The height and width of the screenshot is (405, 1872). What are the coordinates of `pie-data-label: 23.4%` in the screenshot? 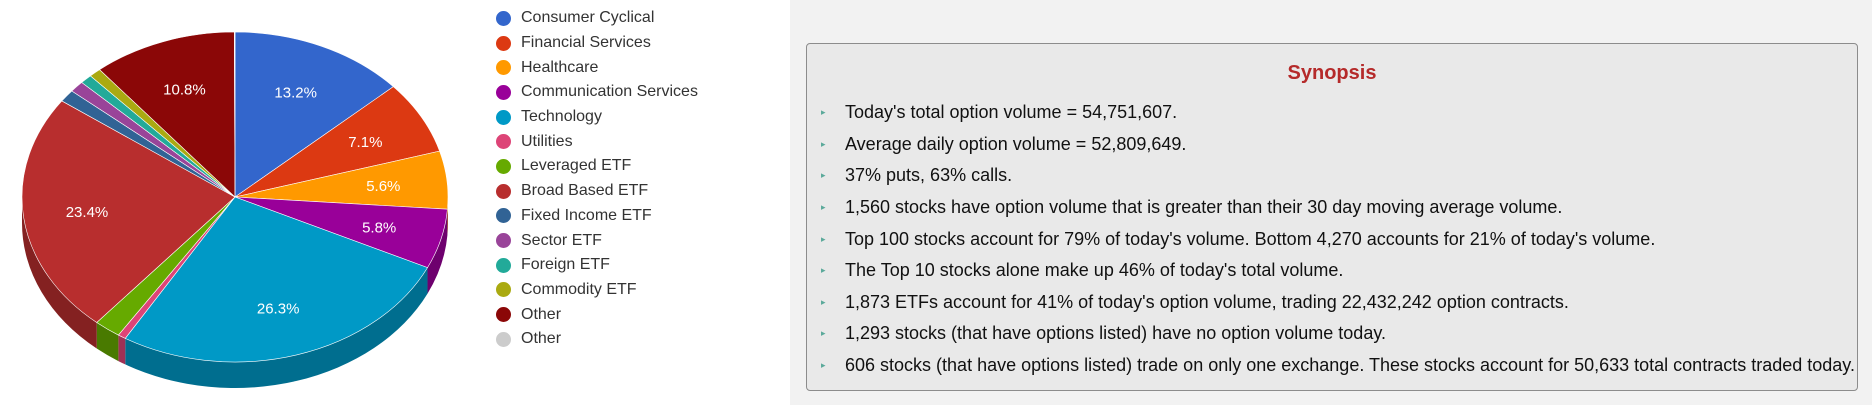 It's located at (87, 212).